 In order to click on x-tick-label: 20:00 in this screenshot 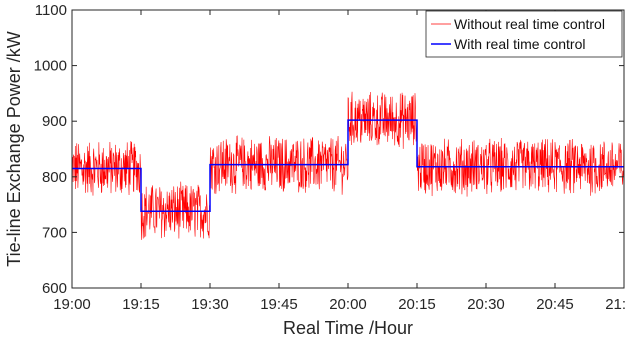, I will do `click(348, 304)`.